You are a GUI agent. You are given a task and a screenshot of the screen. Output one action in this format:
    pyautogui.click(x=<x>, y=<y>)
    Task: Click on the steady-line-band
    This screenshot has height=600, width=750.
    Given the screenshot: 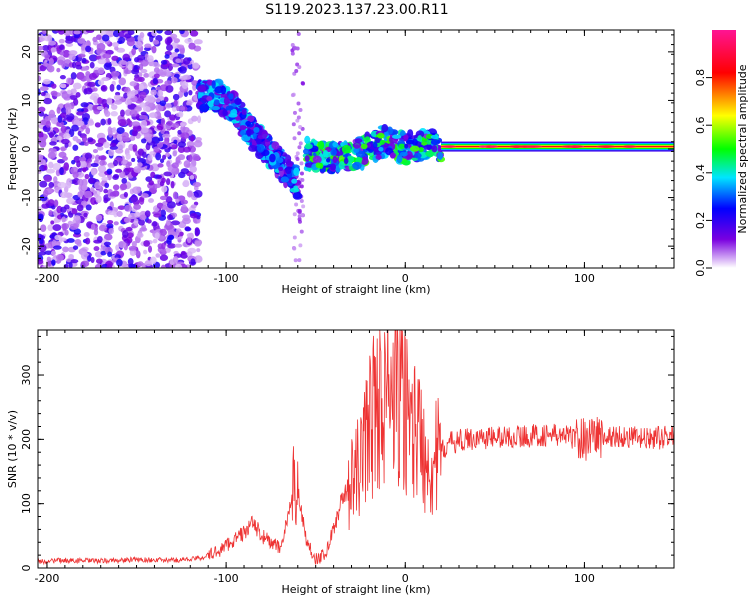 What is the action you would take?
    pyautogui.click(x=557, y=146)
    